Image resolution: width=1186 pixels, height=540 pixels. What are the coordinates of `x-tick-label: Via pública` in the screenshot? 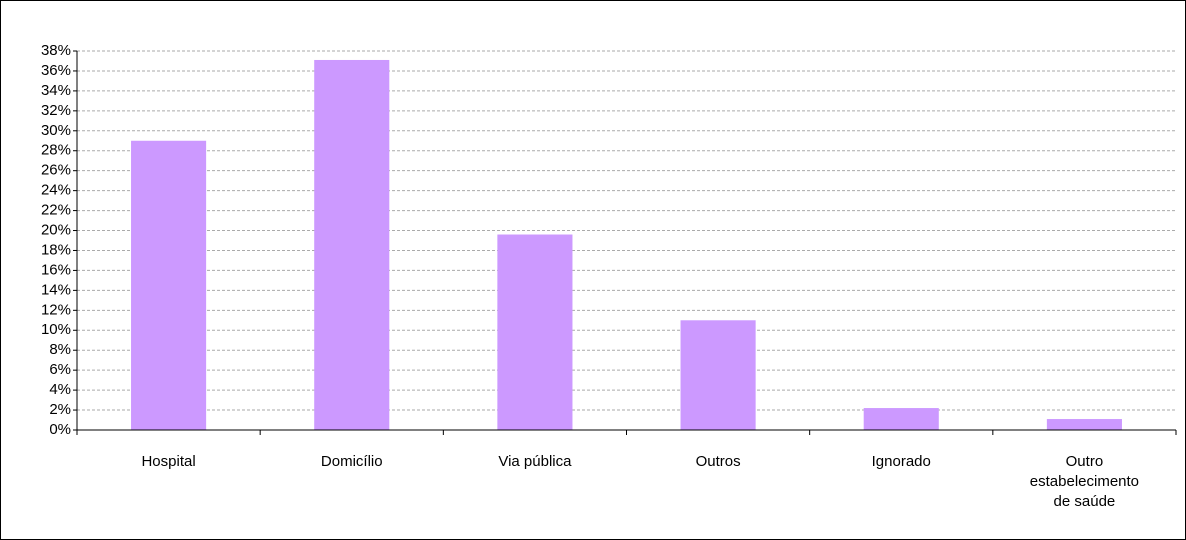 It's located at (535, 461).